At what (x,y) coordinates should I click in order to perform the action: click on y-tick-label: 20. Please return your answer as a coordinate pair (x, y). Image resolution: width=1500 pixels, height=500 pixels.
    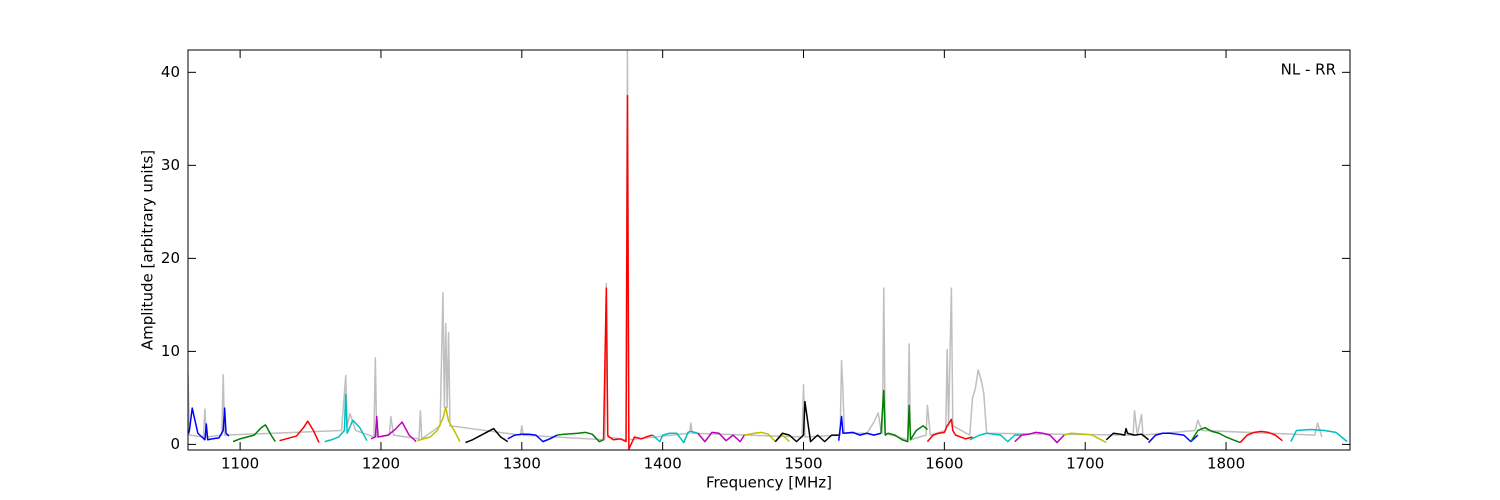
    Looking at the image, I should click on (170, 258).